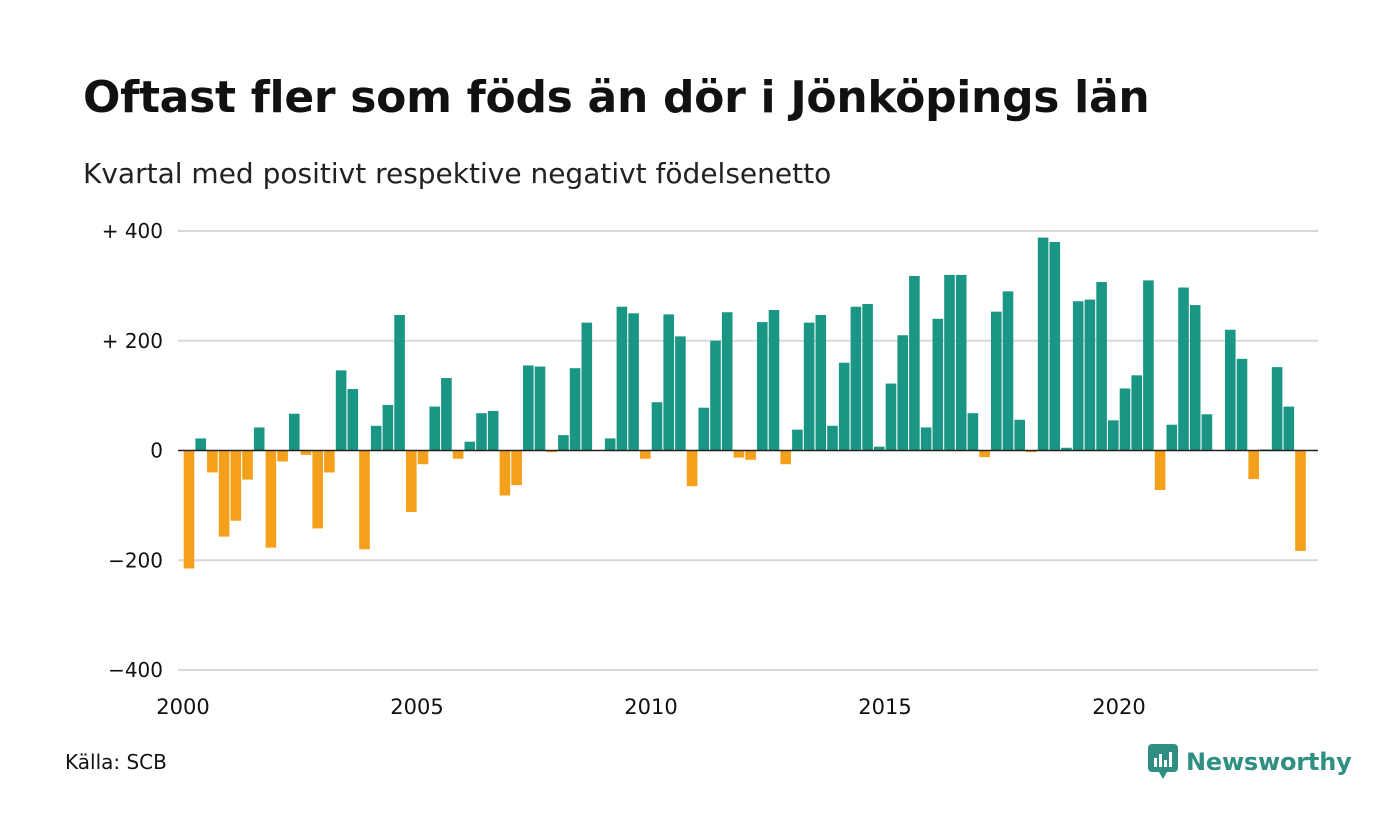 The image size is (1400, 840). Describe the element at coordinates (416, 707) in the screenshot. I see `x-tick-label: 2005` at that location.